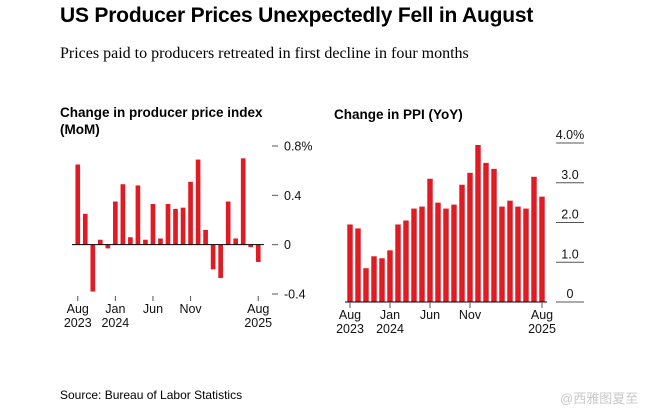 The image size is (667, 414). What do you see at coordinates (569, 254) in the screenshot?
I see `yoy-ytick-label: 1.0` at bounding box center [569, 254].